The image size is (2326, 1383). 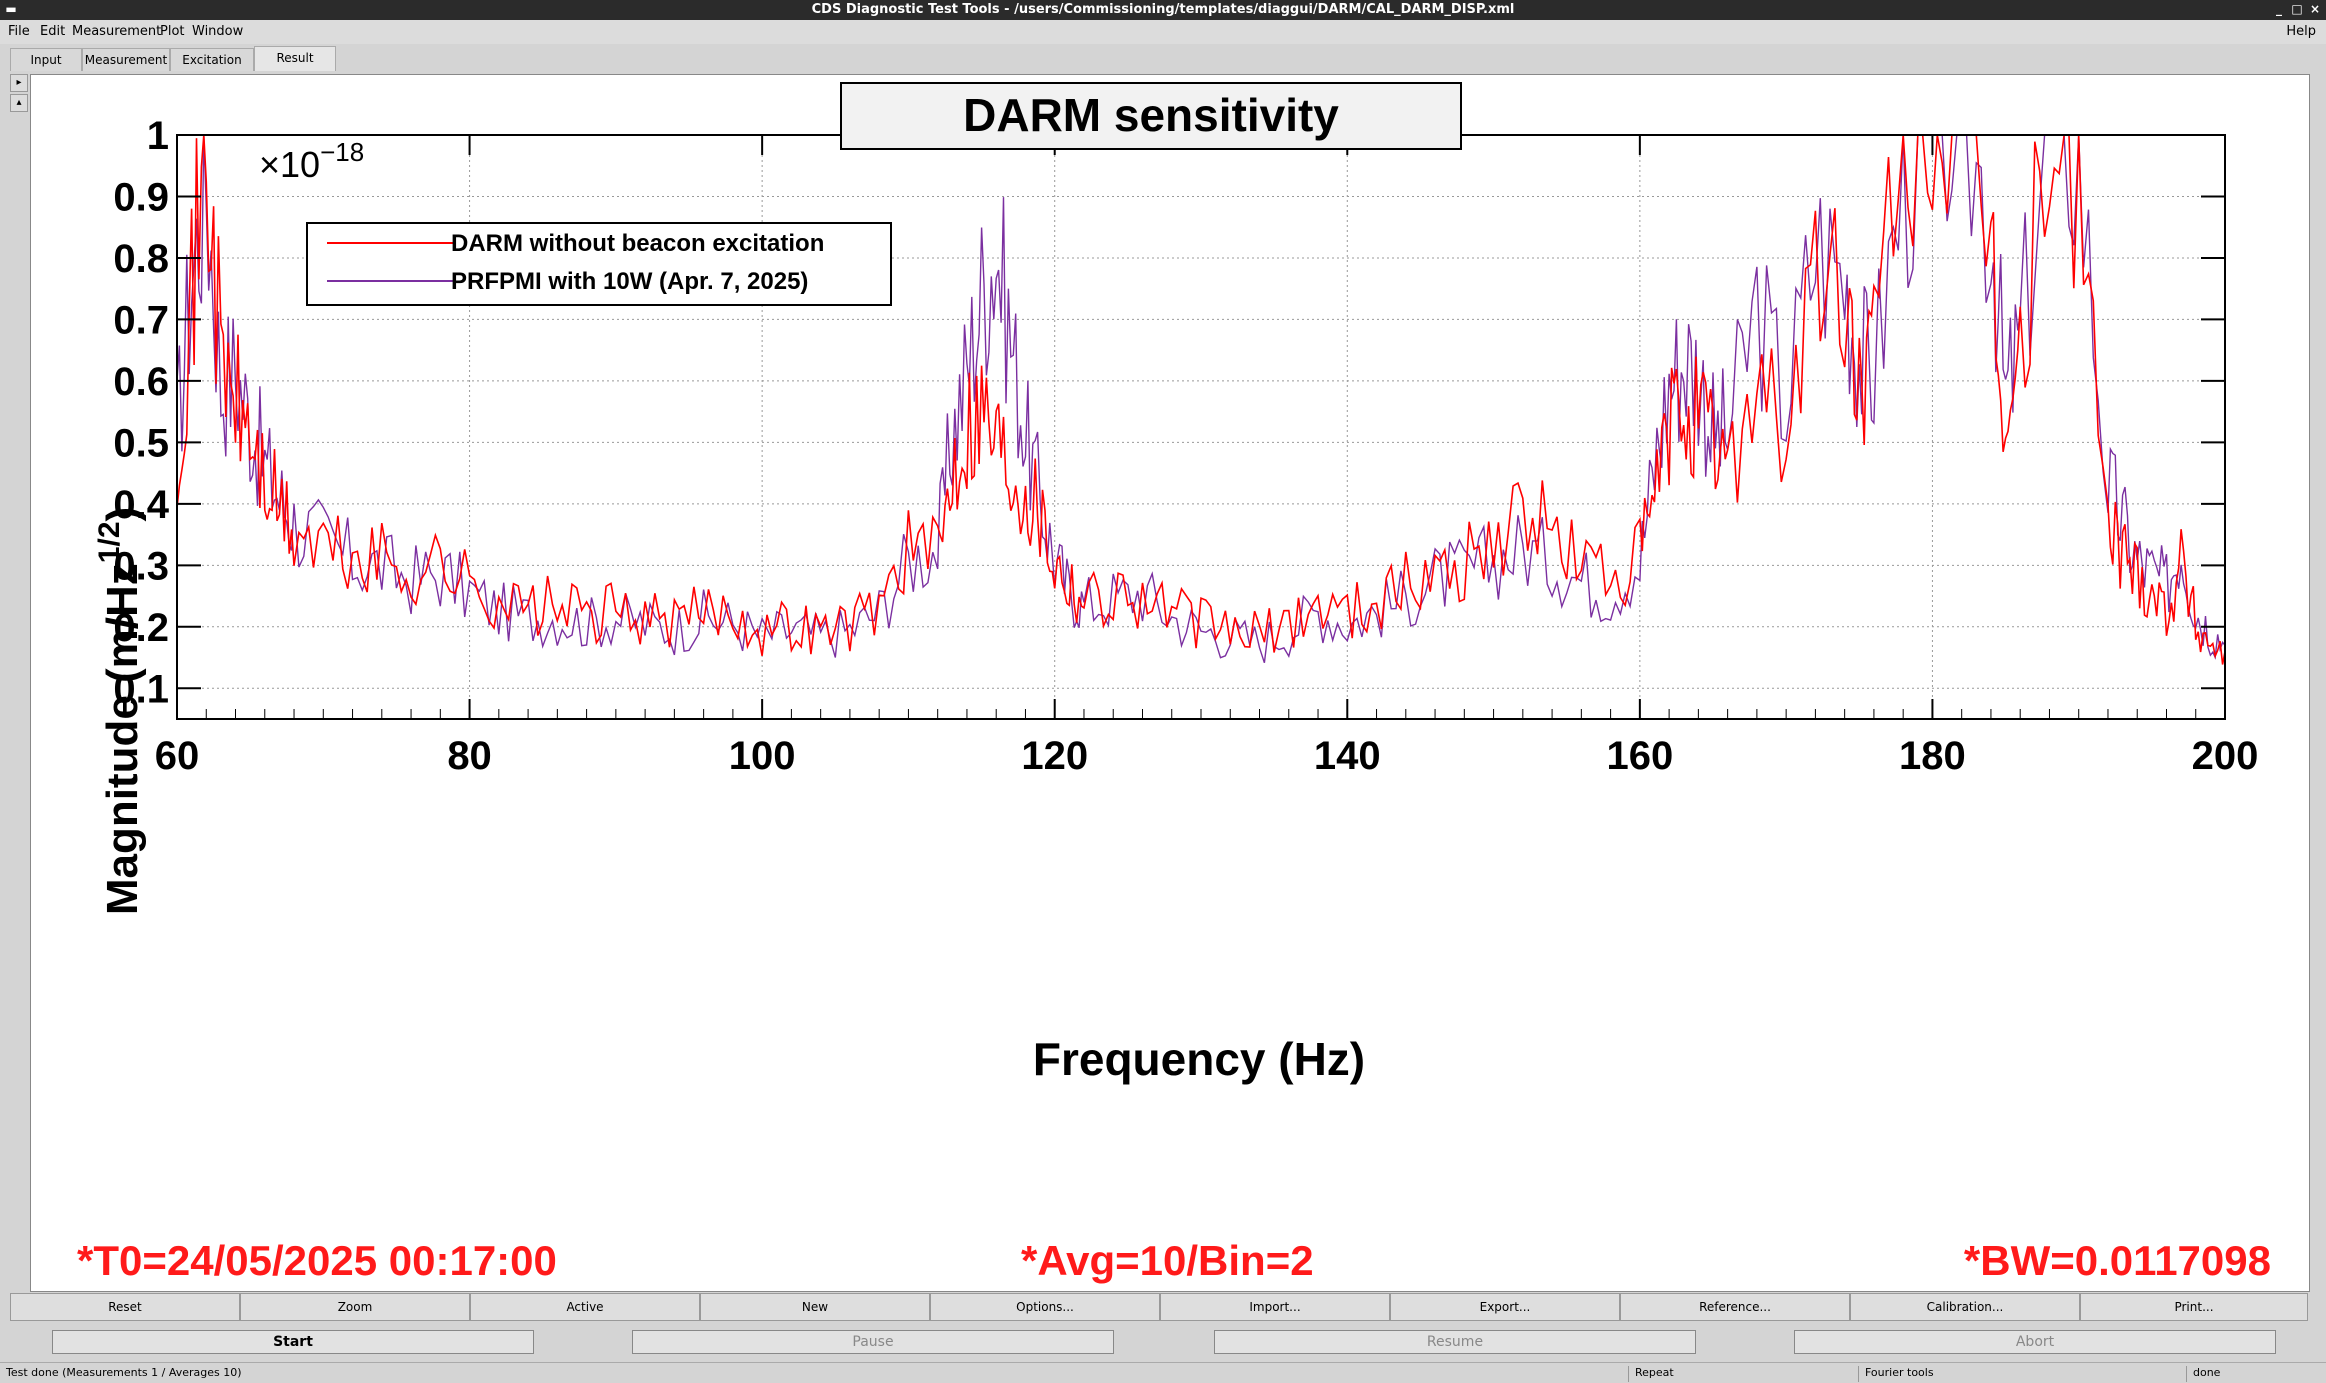 What do you see at coordinates (126, 59) in the screenshot?
I see `tab-measurement: Measurement` at bounding box center [126, 59].